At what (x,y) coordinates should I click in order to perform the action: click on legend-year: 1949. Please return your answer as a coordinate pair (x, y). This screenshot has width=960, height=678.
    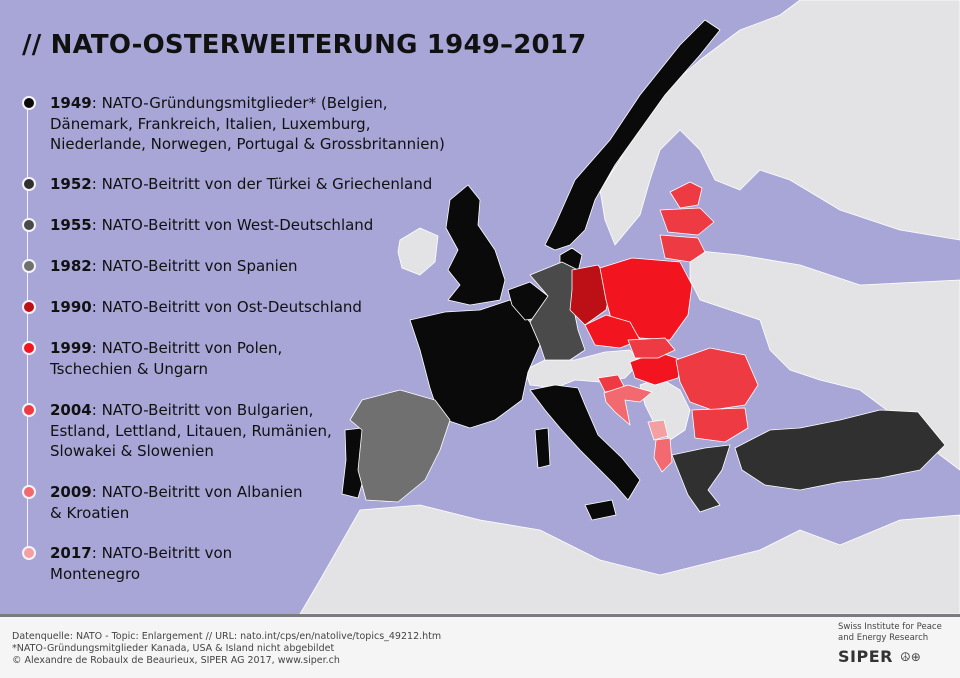
    Looking at the image, I should click on (71, 103).